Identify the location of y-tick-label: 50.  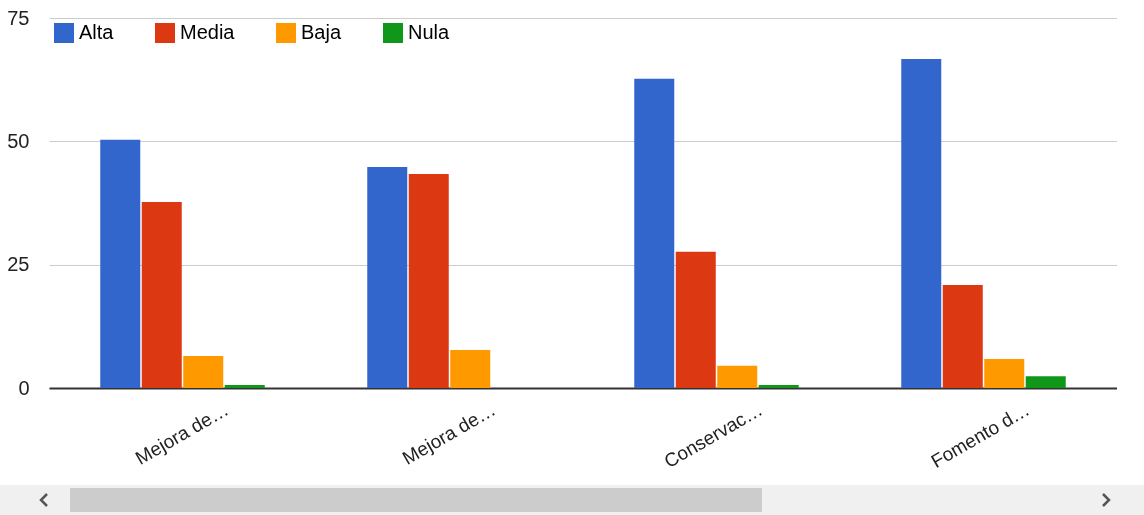
(18, 140).